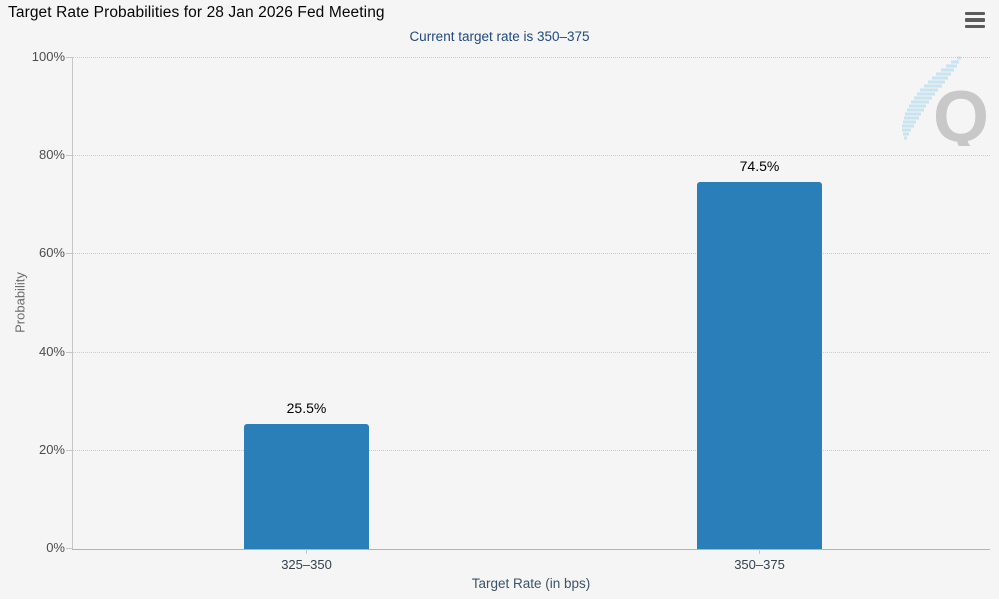  I want to click on x-tick-label: 350–375, so click(759, 564).